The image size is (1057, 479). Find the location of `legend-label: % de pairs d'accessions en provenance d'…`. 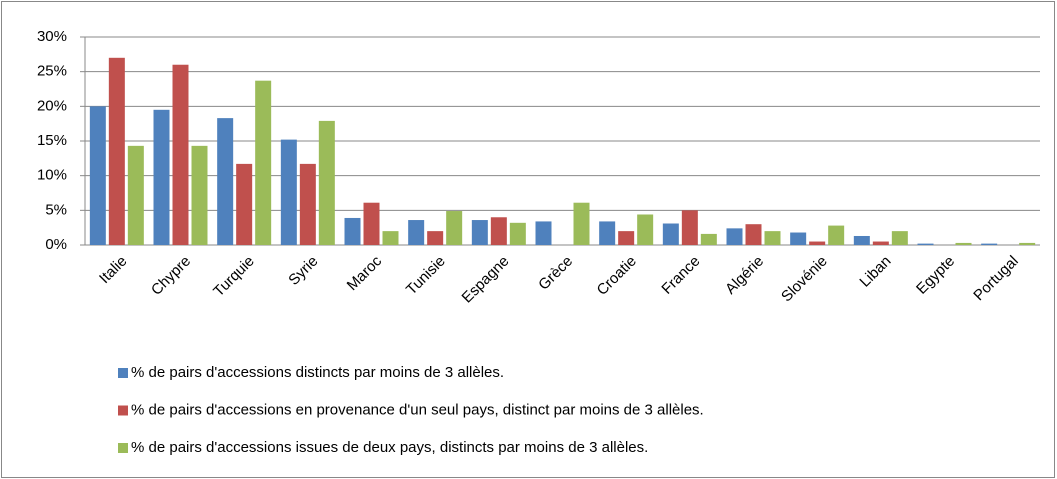

legend-label: % de pairs d'accessions en provenance d'… is located at coordinates (417, 409).